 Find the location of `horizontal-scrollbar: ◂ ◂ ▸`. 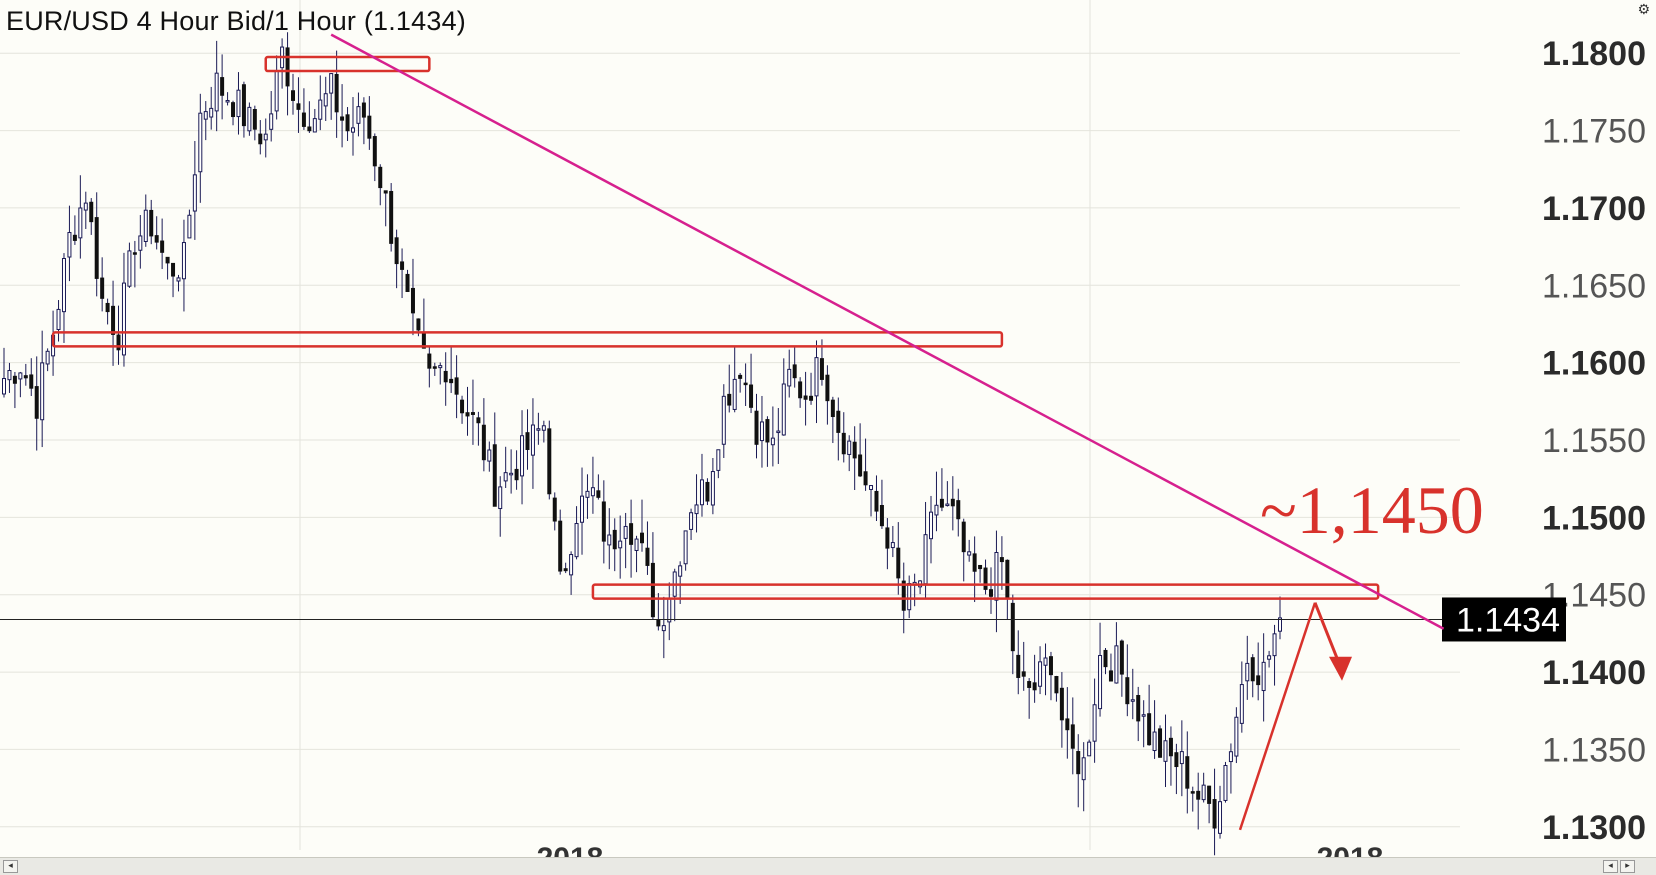

horizontal-scrollbar: ◂ ◂ ▸ is located at coordinates (828, 866).